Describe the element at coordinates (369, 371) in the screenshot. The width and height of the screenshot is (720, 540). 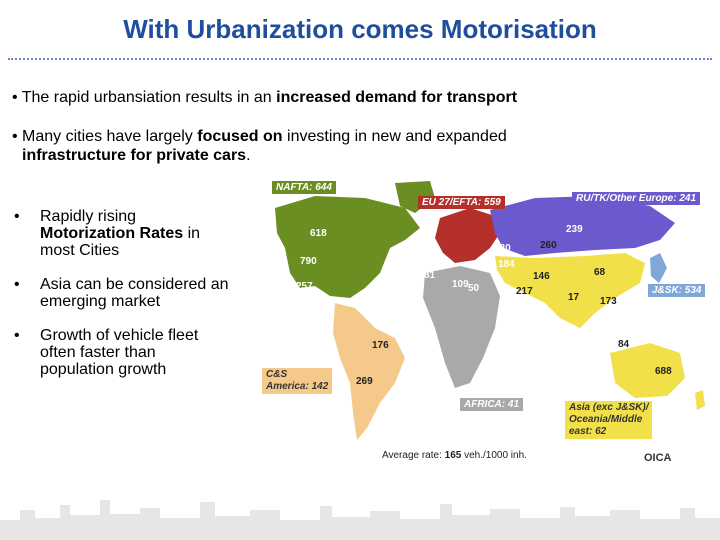
I see `south-america-shape` at that location.